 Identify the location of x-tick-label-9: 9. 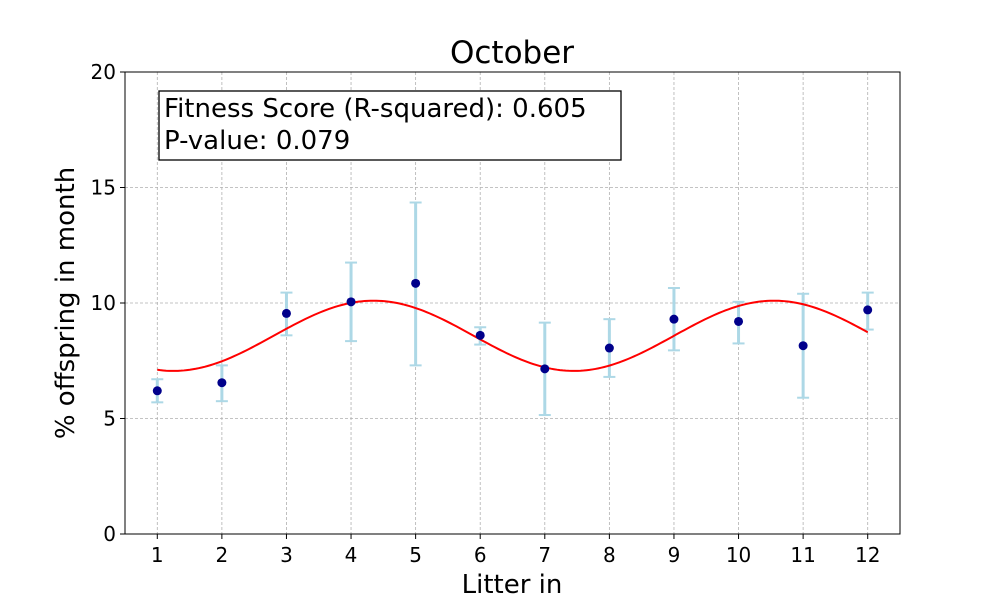
(674, 555).